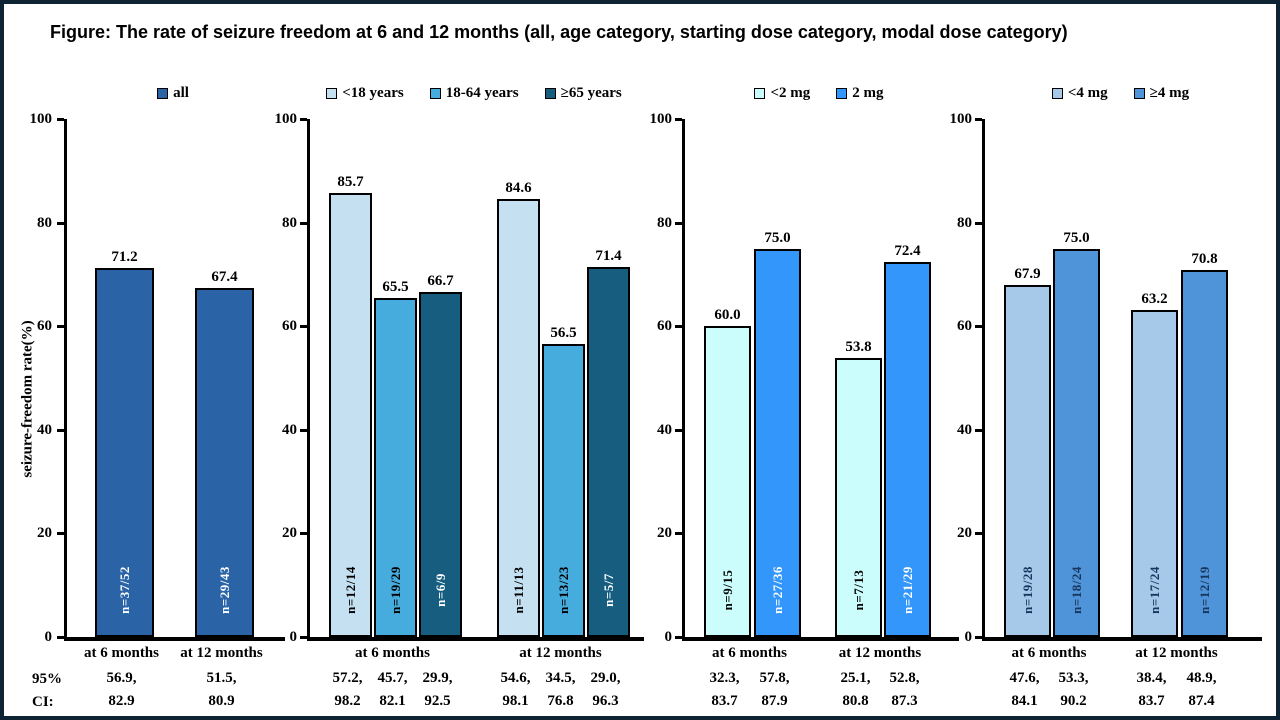  Describe the element at coordinates (1154, 299) in the screenshot. I see `bar-value-label: 63.2` at that location.